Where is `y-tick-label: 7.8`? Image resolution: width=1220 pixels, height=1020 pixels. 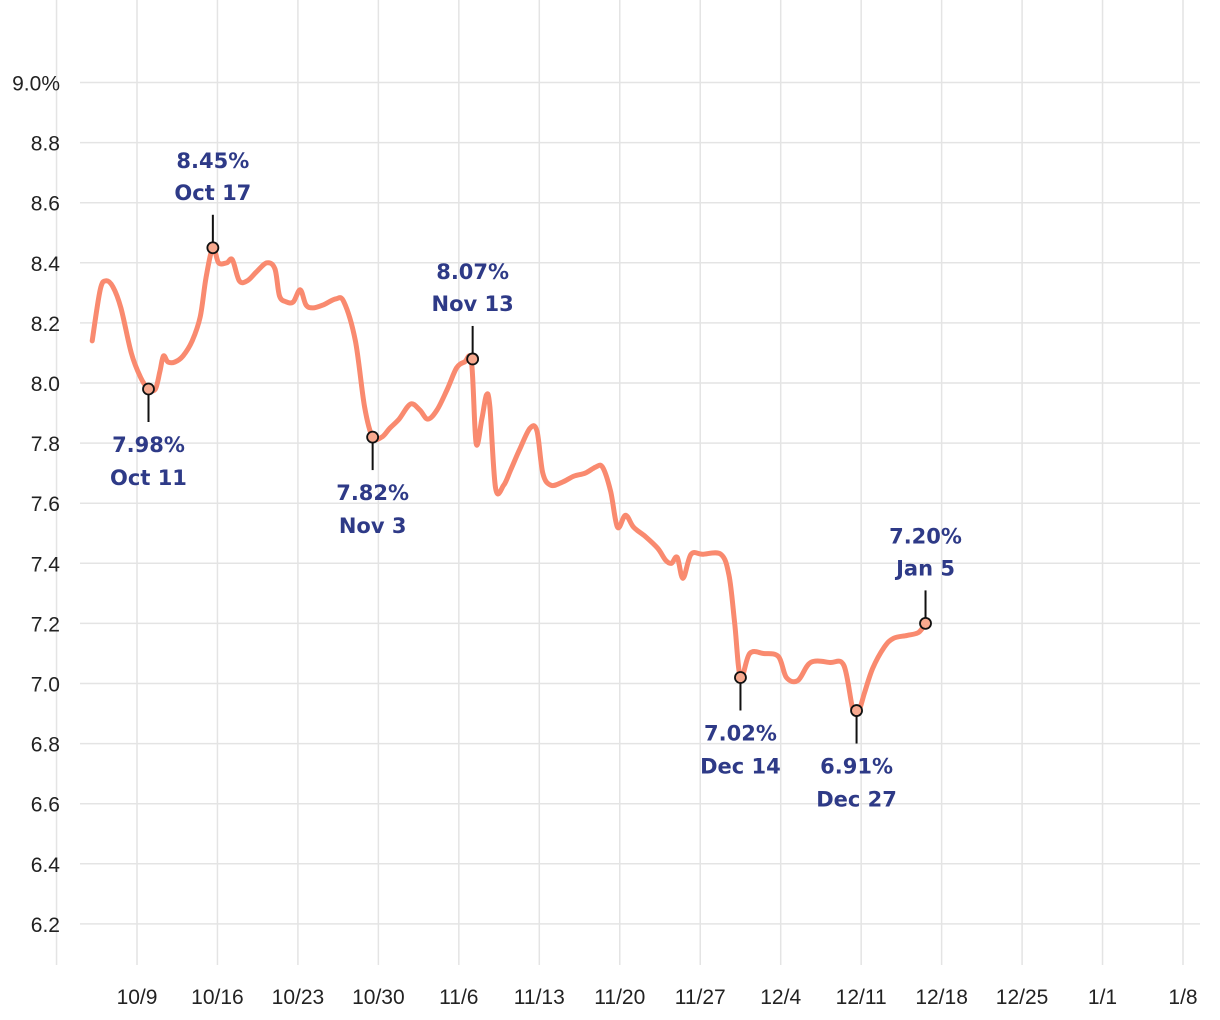
y-tick-label: 7.8 is located at coordinates (45, 444).